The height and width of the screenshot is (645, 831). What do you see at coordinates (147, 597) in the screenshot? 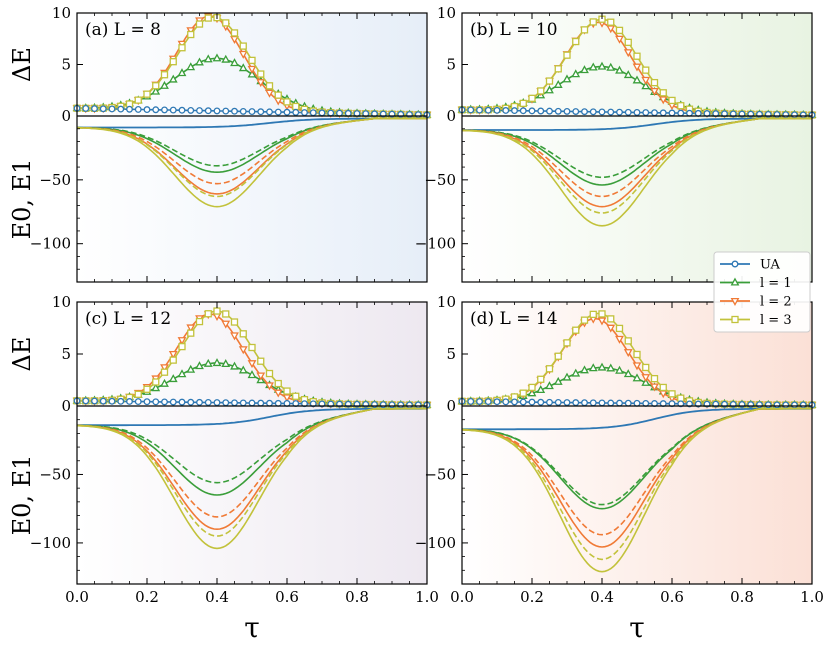
I see `x-tick-label: 0.2` at bounding box center [147, 597].